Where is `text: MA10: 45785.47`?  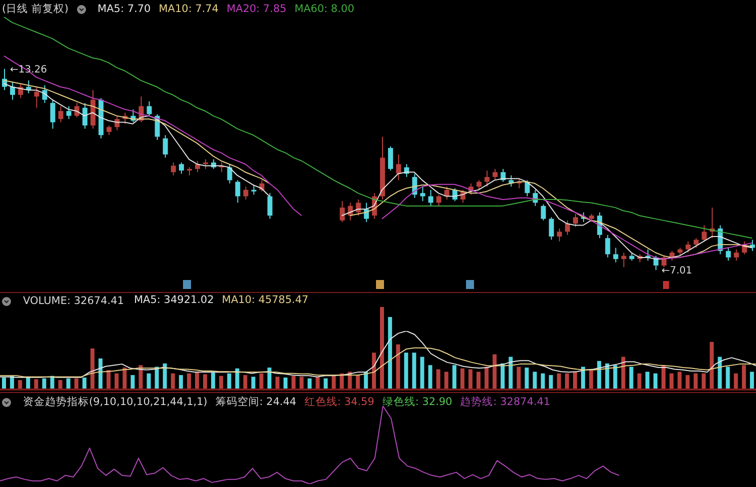 text: MA10: 45785.47 is located at coordinates (265, 300).